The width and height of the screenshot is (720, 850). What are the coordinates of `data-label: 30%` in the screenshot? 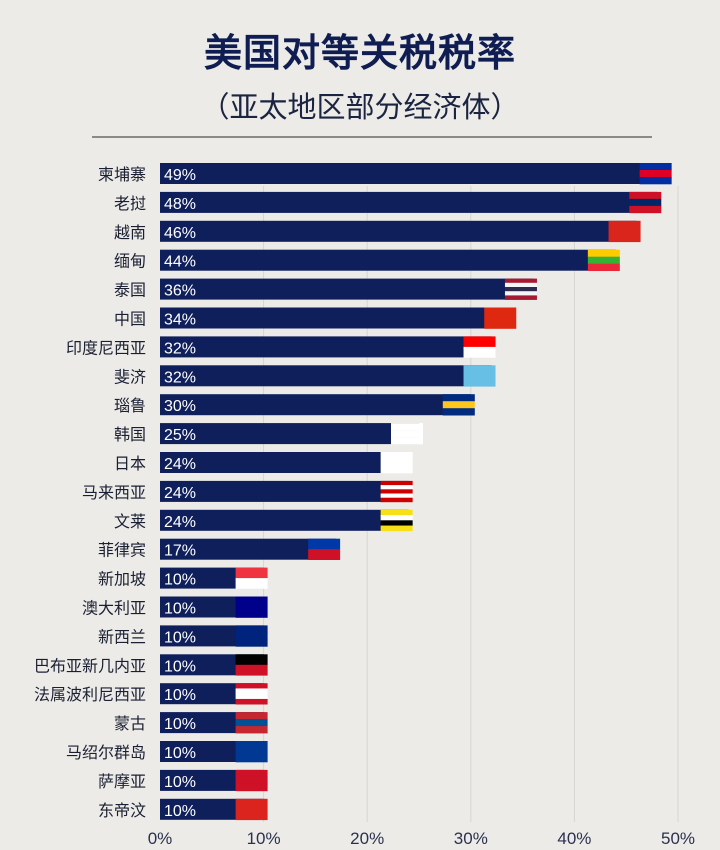 It's located at (180, 406).